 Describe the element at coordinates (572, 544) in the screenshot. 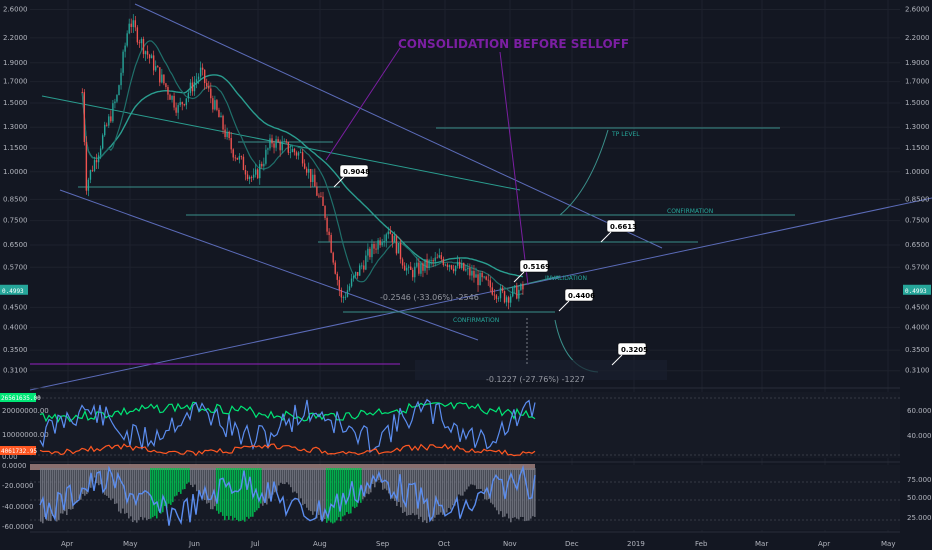

I see `x-tick-label: Dec` at that location.